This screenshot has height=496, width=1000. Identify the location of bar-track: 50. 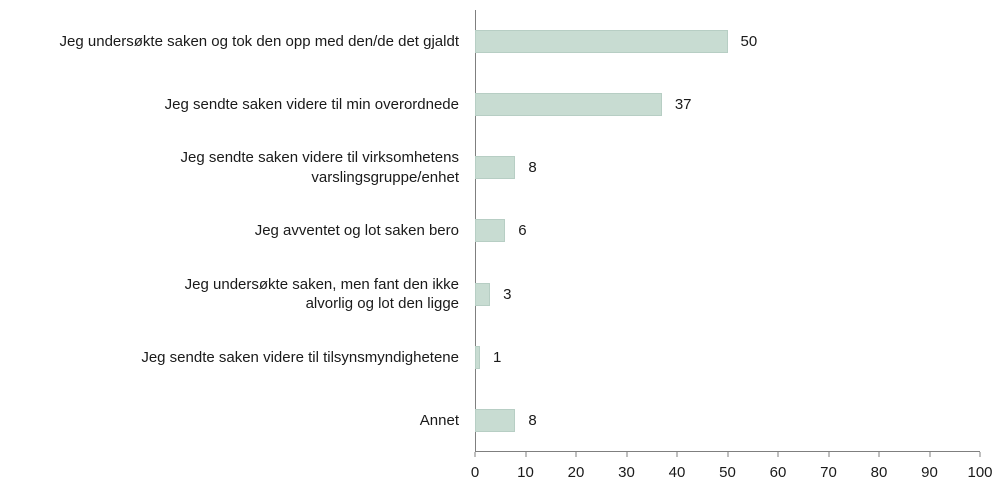
(727, 41).